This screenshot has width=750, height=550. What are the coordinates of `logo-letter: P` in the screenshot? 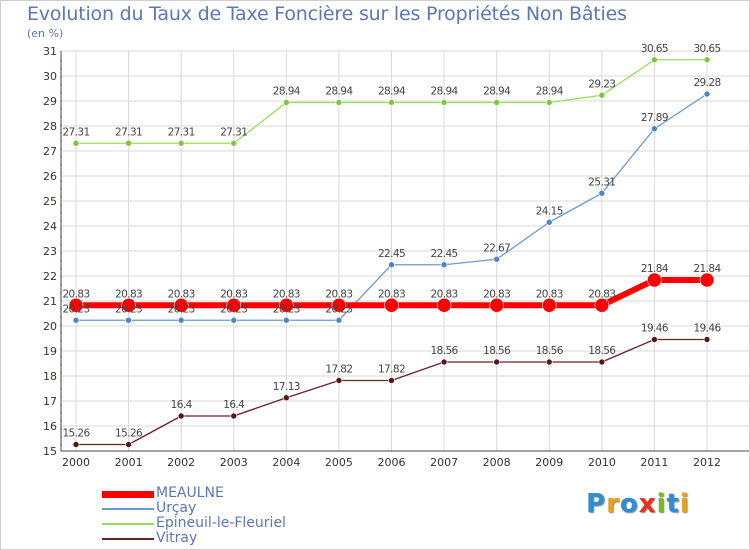 It's located at (596, 504).